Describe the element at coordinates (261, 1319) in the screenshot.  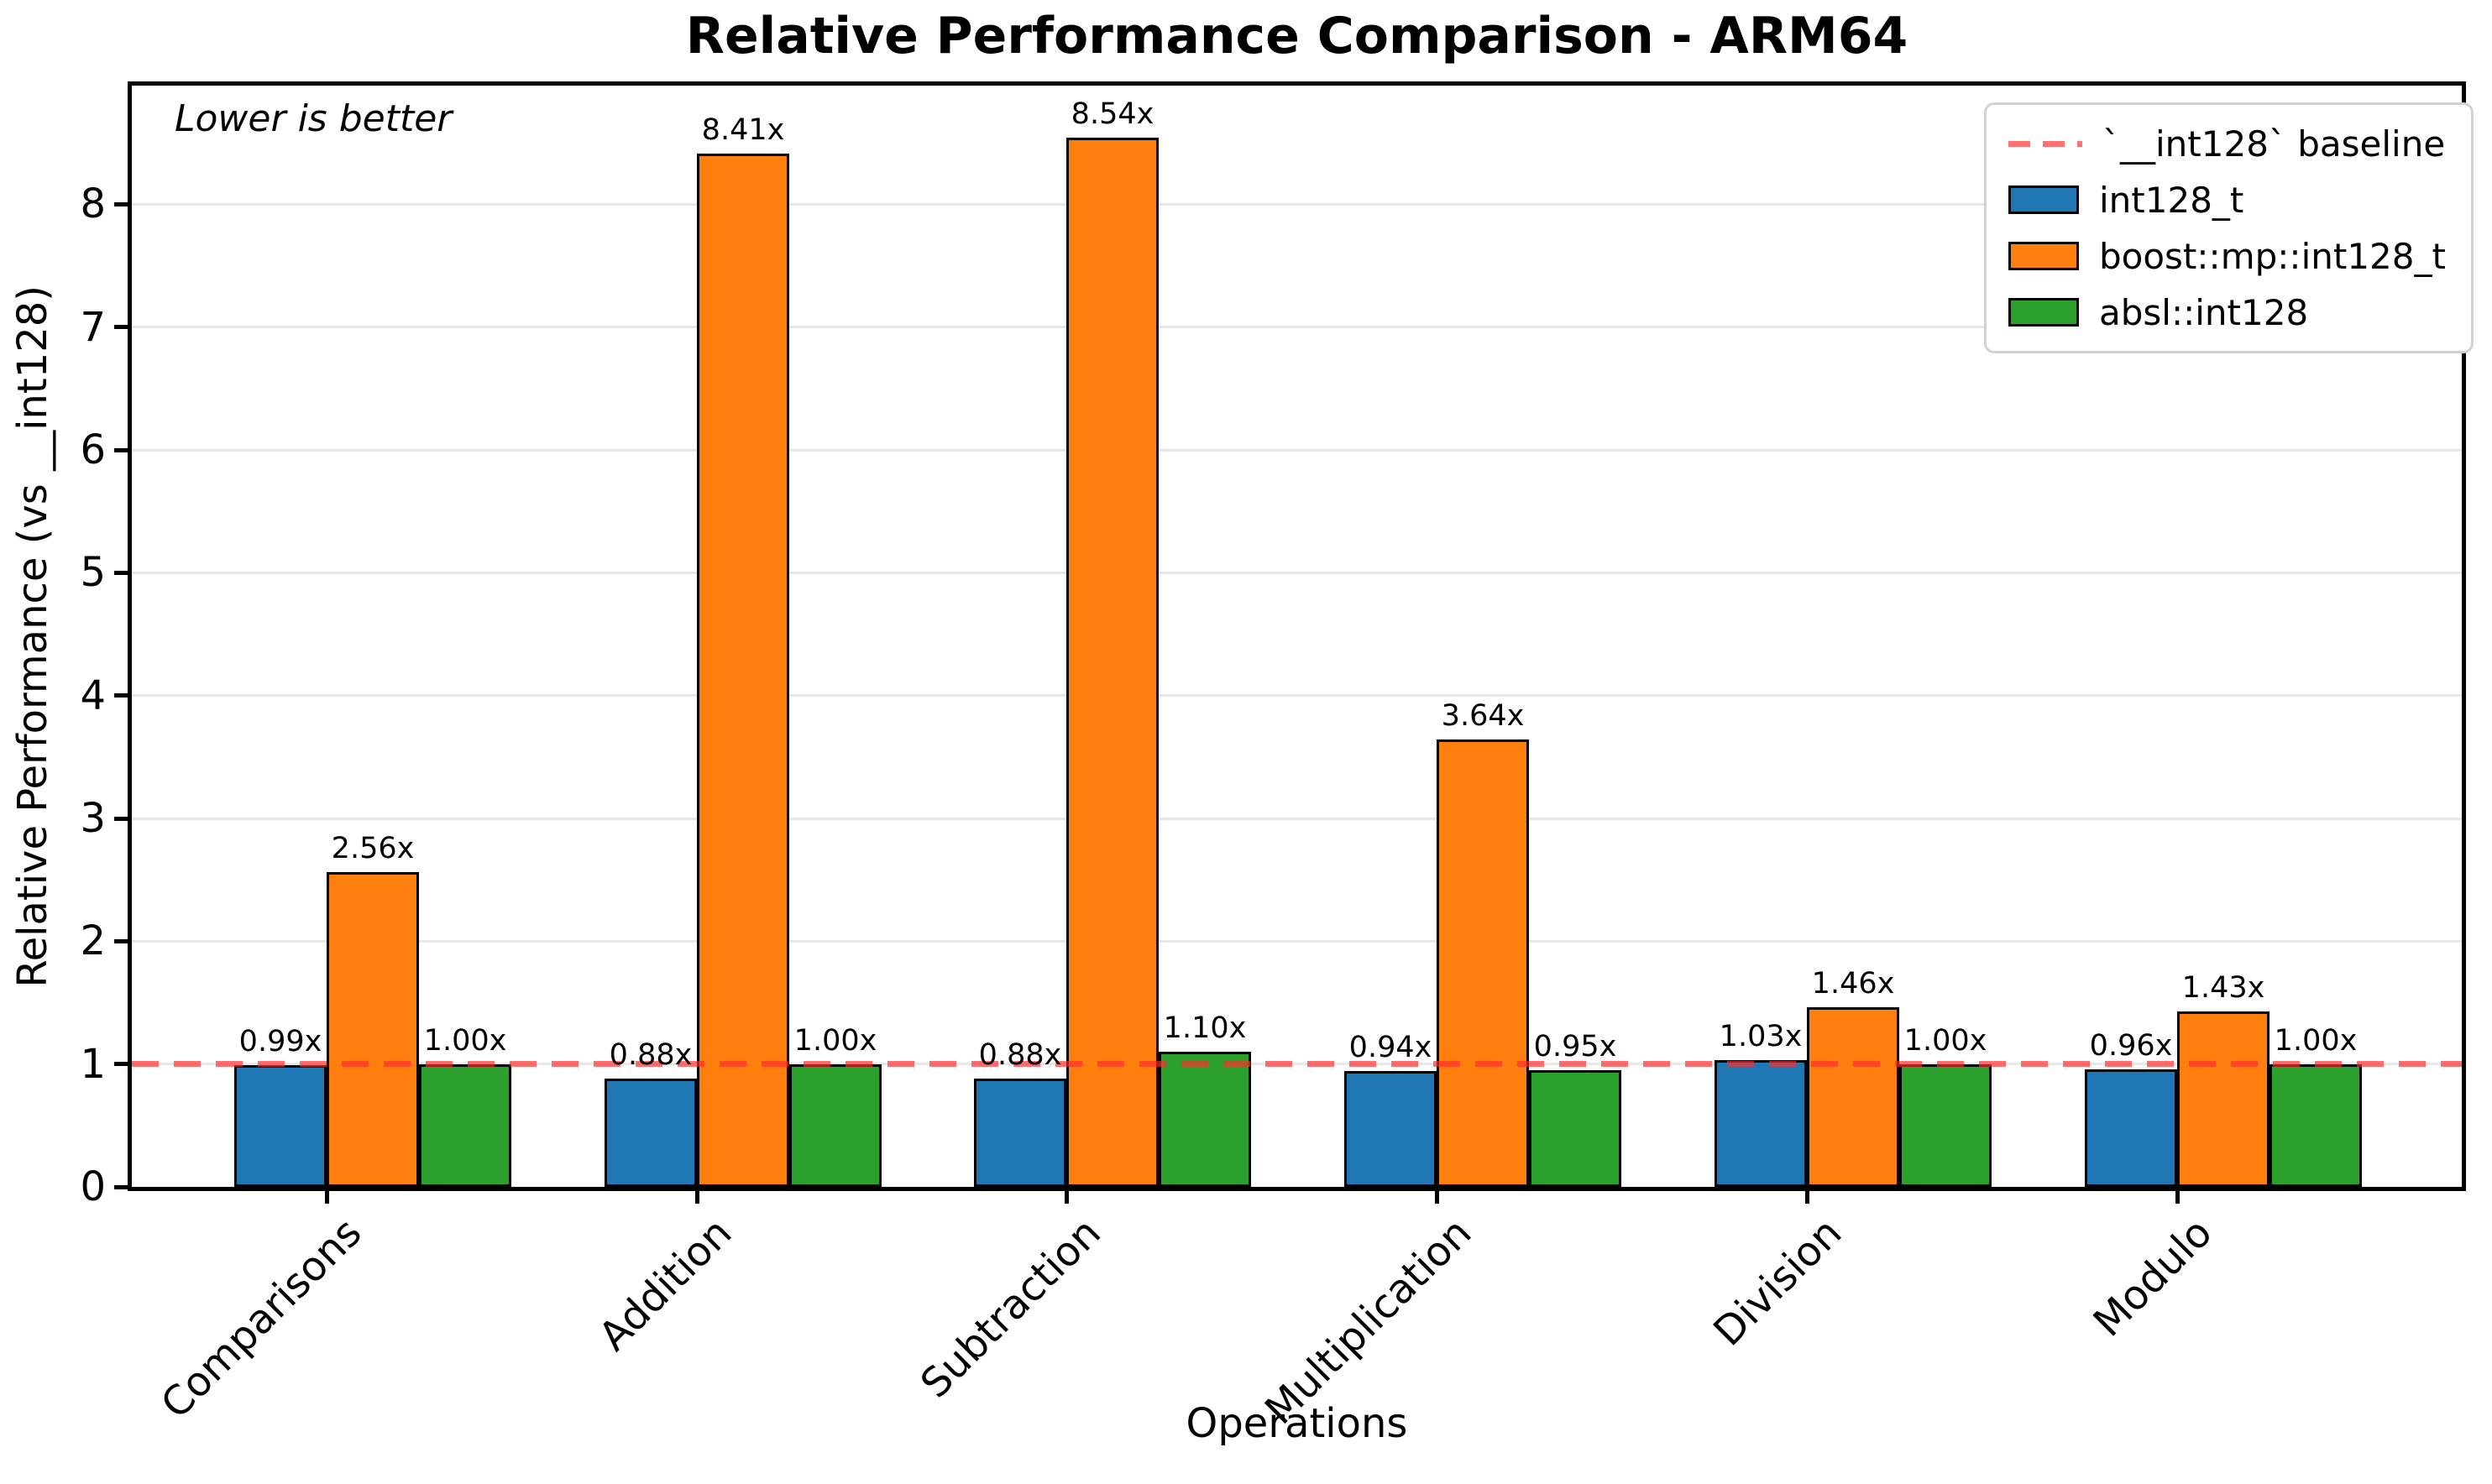
I see `x-tick-label: Comparisons` at that location.